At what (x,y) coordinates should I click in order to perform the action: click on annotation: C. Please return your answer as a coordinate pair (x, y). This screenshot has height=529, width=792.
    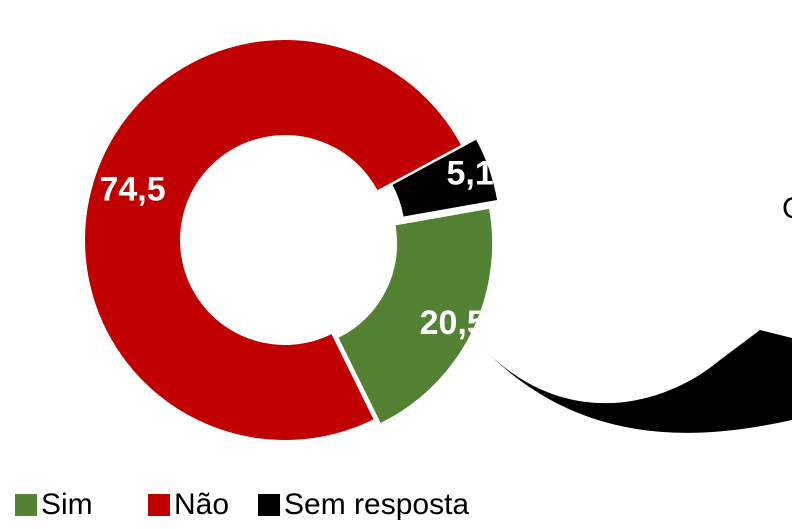
    Looking at the image, I should click on (787, 208).